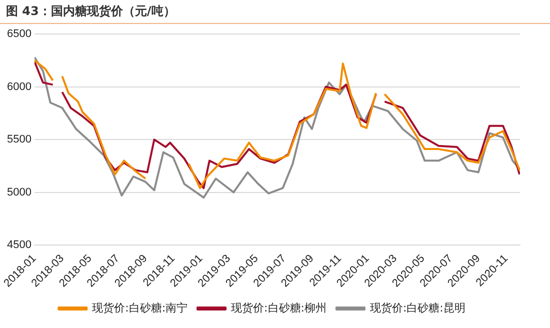 The image size is (550, 328). I want to click on y-tick-label: 5500, so click(19, 140).